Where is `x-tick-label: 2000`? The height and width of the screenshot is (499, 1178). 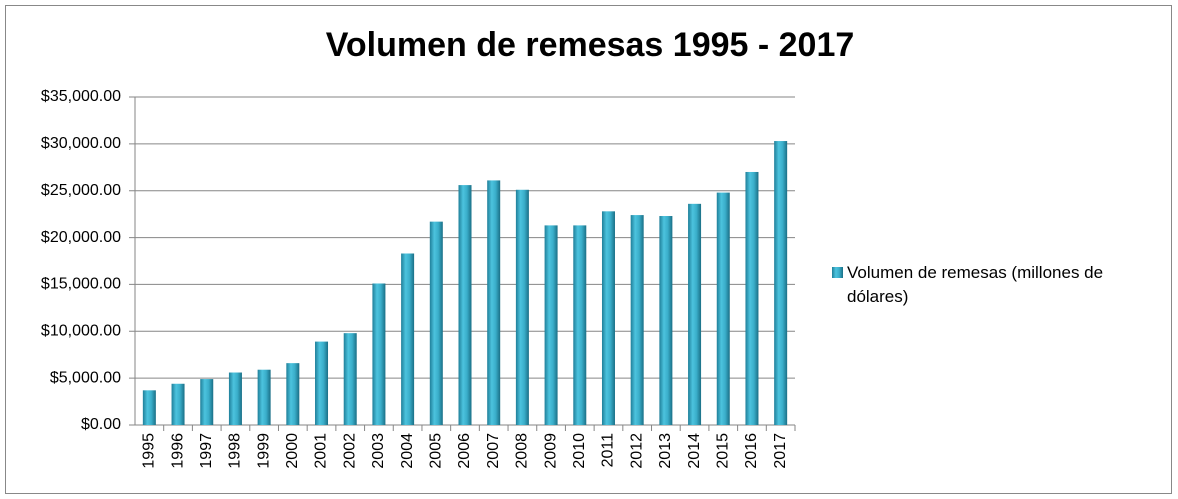
x-tick-label: 2000 is located at coordinates (292, 451).